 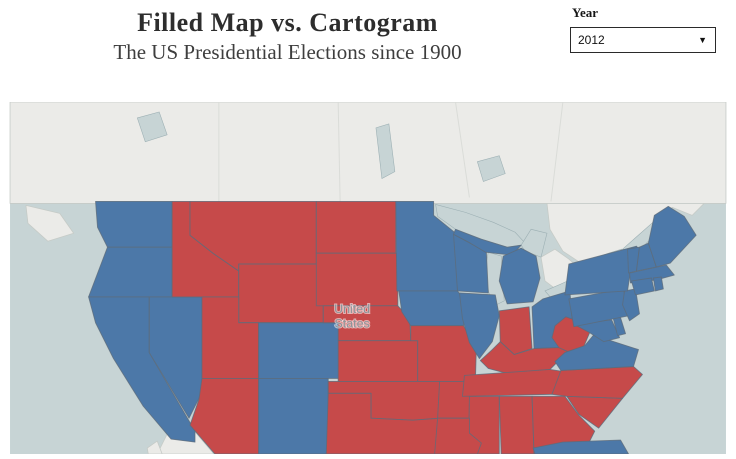 I want to click on state-mi-lower, so click(x=519, y=276).